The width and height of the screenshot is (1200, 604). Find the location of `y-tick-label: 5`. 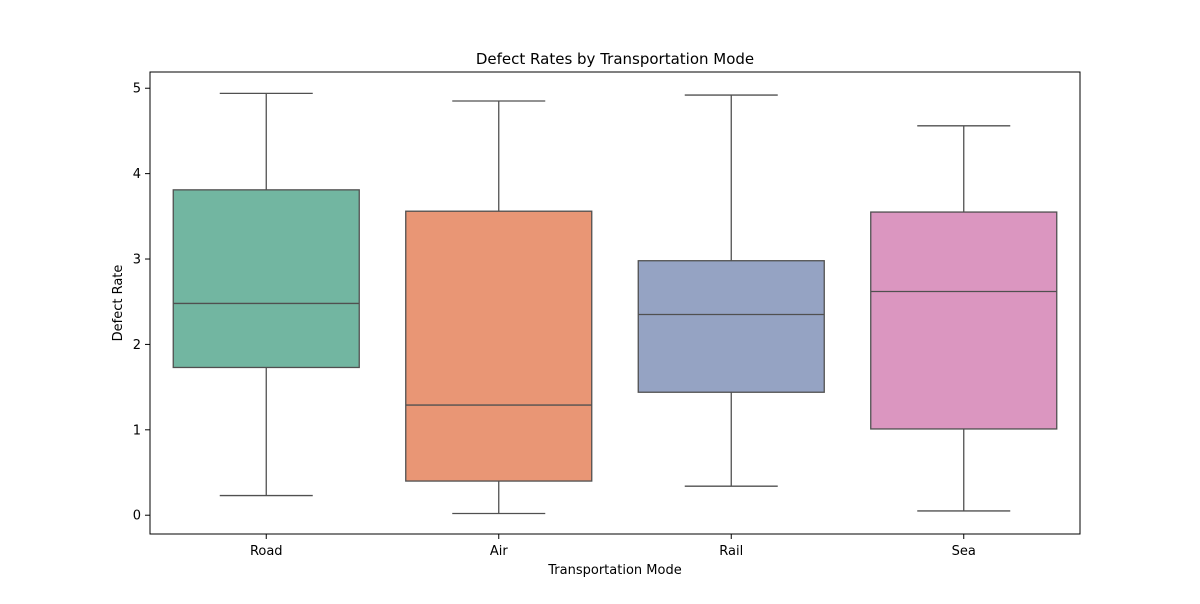

y-tick-label: 5 is located at coordinates (137, 89).